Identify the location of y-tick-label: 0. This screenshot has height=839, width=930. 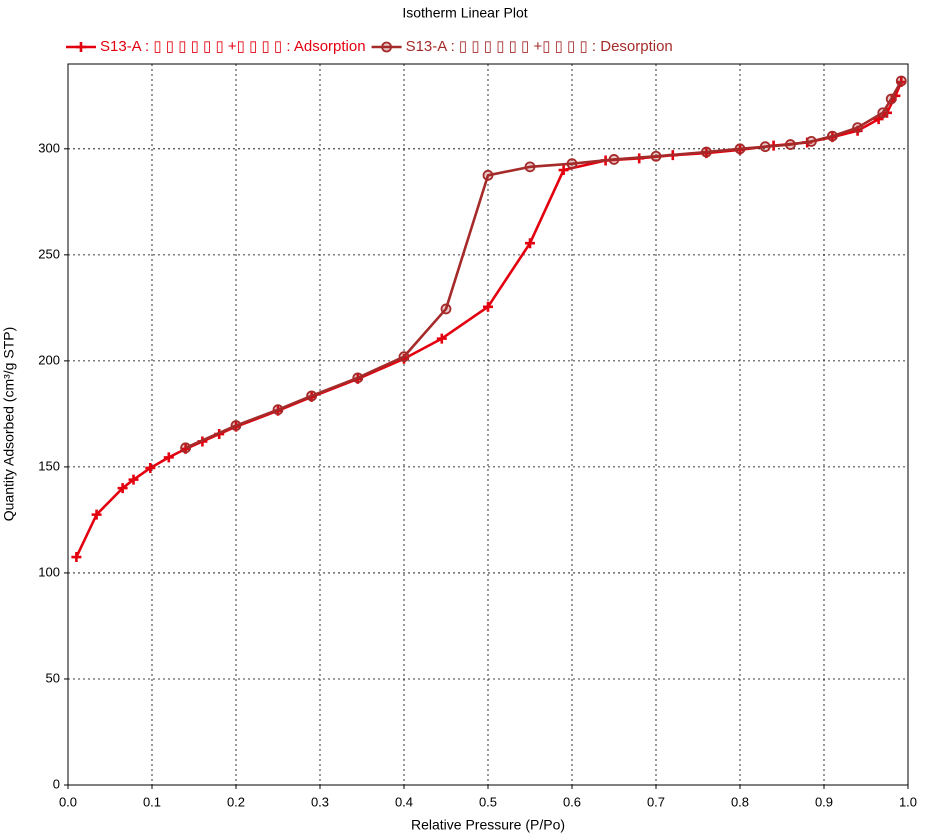
(56, 783).